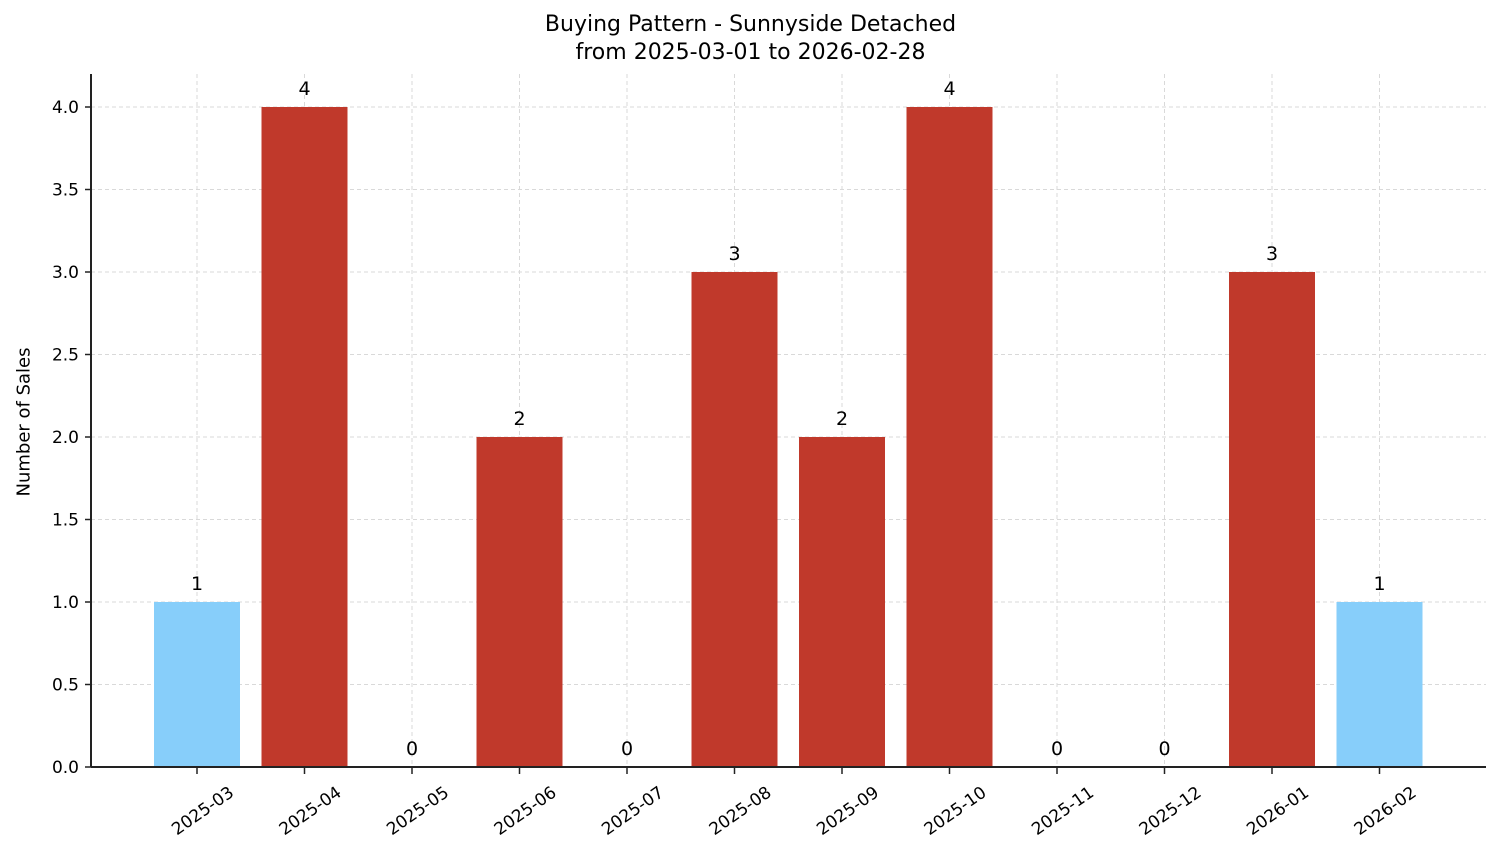  Describe the element at coordinates (65, 686) in the screenshot. I see `y-tick-label: 0.5` at that location.